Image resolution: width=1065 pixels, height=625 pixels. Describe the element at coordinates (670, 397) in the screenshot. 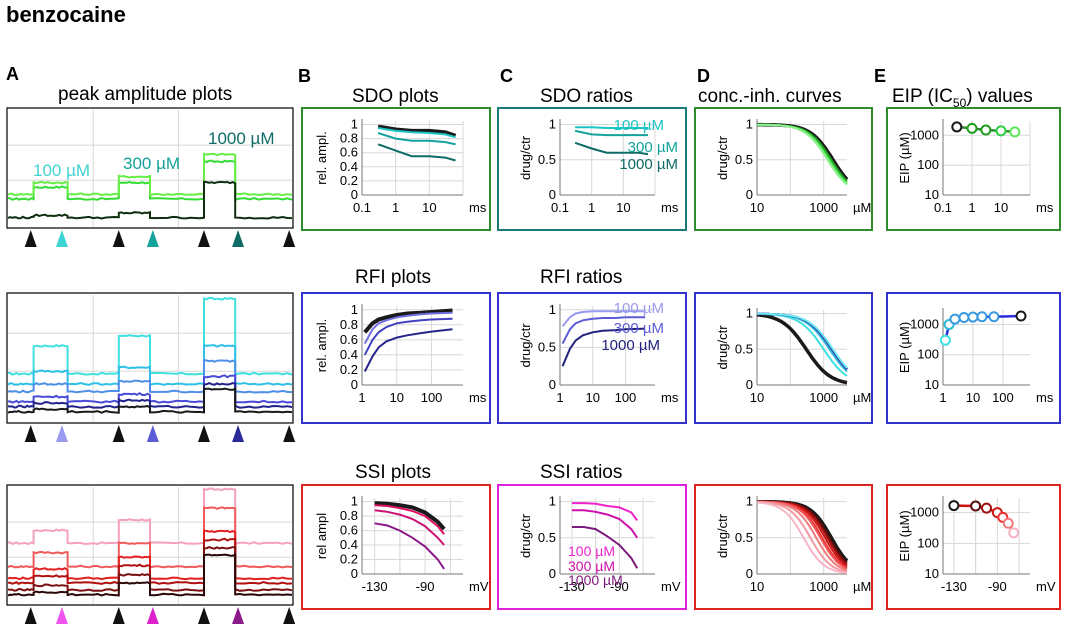

I see `rfi_ratios-xlabel: ms` at that location.